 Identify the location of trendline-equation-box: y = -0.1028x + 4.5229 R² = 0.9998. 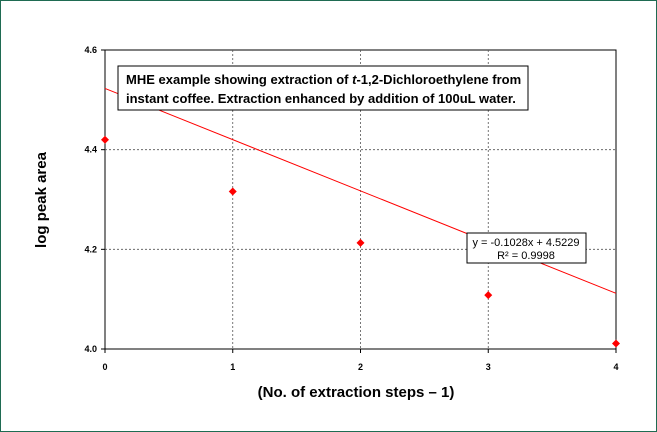
(526, 248).